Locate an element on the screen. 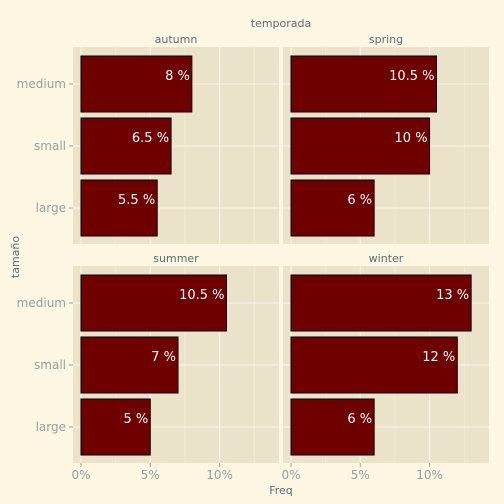 The height and width of the screenshot is (504, 504). bar-data-label: 8 % is located at coordinates (177, 76).